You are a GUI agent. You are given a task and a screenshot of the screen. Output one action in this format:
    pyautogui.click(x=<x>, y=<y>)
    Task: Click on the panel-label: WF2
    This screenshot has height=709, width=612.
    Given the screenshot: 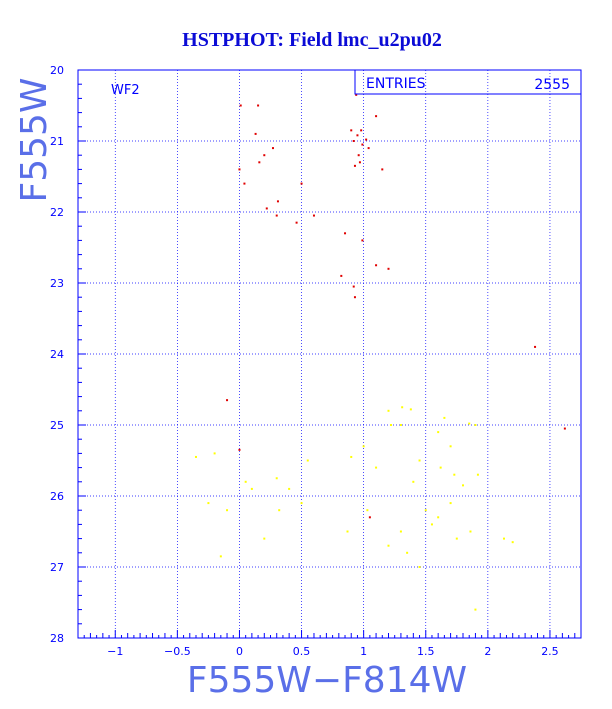 What is the action you would take?
    pyautogui.click(x=125, y=90)
    